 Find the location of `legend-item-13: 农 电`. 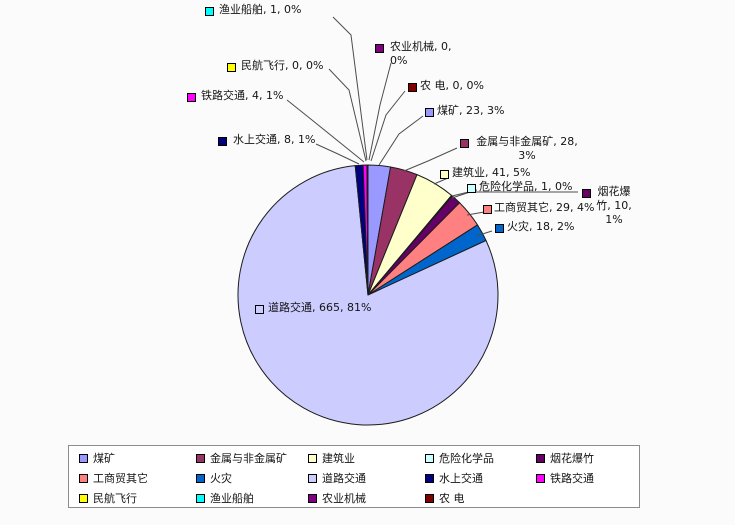

legend-item-13: 农 电 is located at coordinates (445, 498).